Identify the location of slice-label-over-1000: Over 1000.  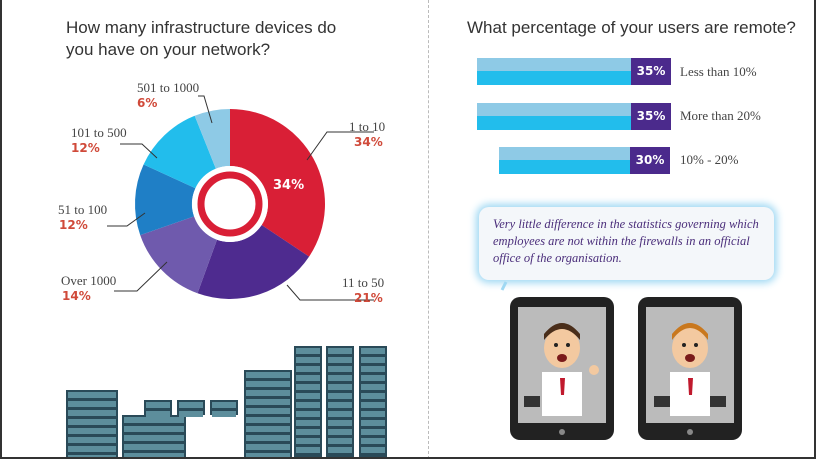
(89, 280).